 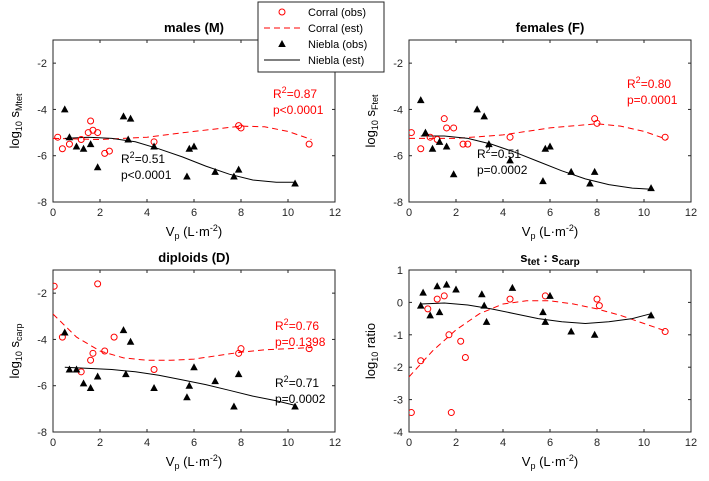 I want to click on y-axis-label: log10 ratio, so click(x=371, y=351).